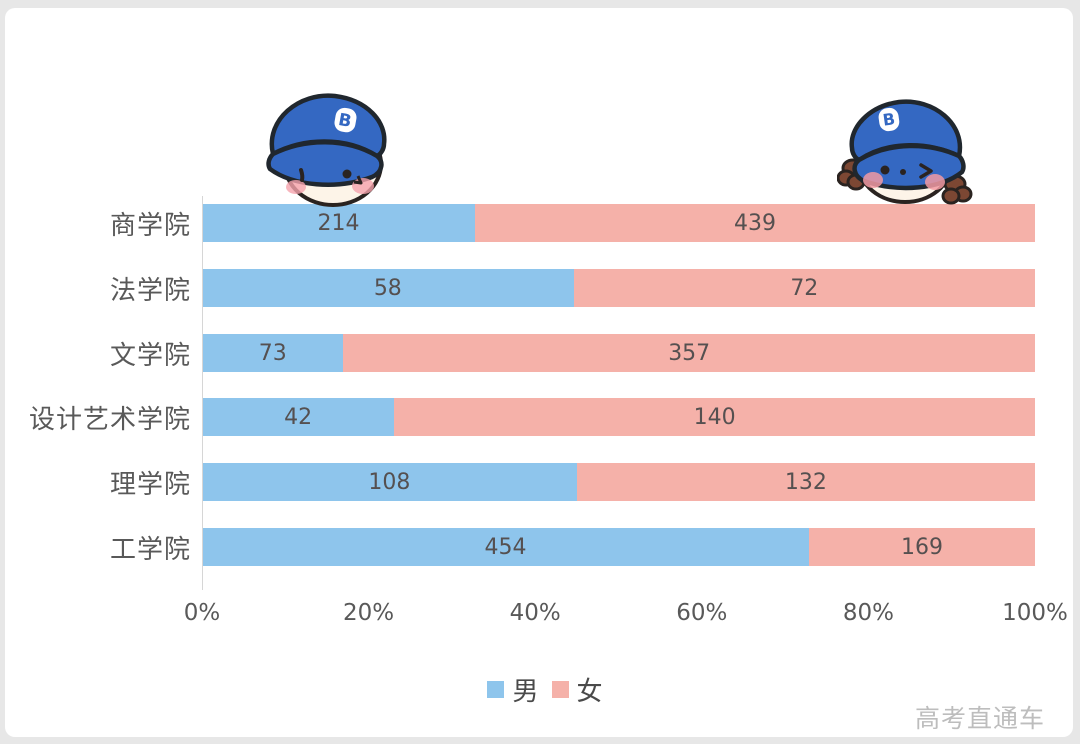 The image size is (1080, 744). Describe the element at coordinates (535, 613) in the screenshot. I see `x-axis-tick-label: 40%` at that location.